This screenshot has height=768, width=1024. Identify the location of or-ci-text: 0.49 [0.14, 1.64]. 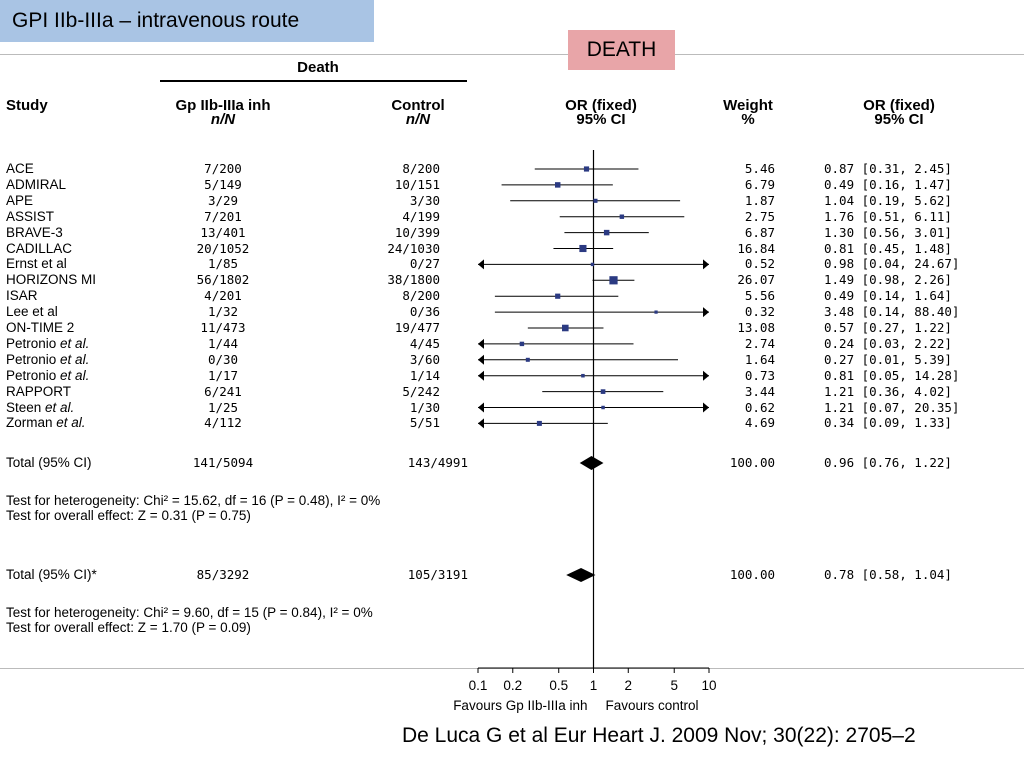
(888, 296).